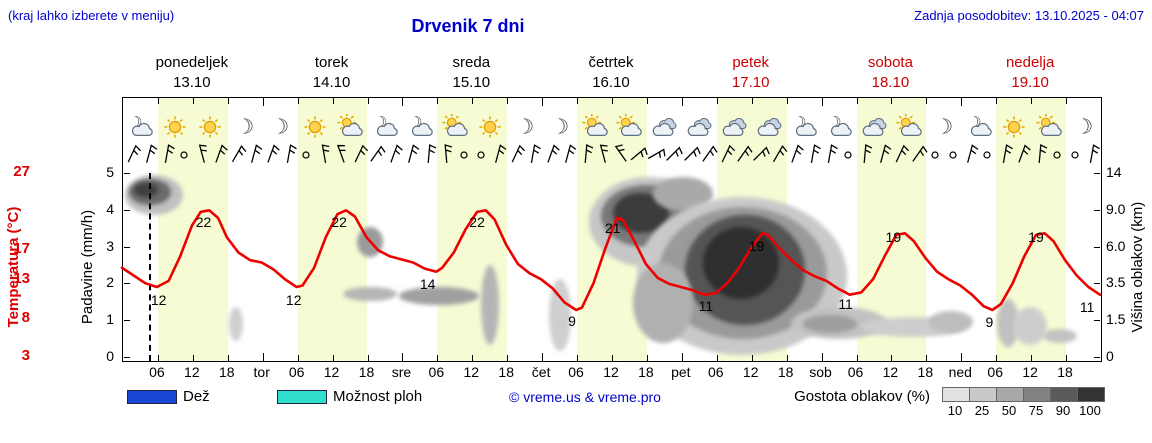 Image resolution: width=1152 pixels, height=443 pixels. What do you see at coordinates (890, 72) in the screenshot?
I see `day-header: sobota 18.10` at bounding box center [890, 72].